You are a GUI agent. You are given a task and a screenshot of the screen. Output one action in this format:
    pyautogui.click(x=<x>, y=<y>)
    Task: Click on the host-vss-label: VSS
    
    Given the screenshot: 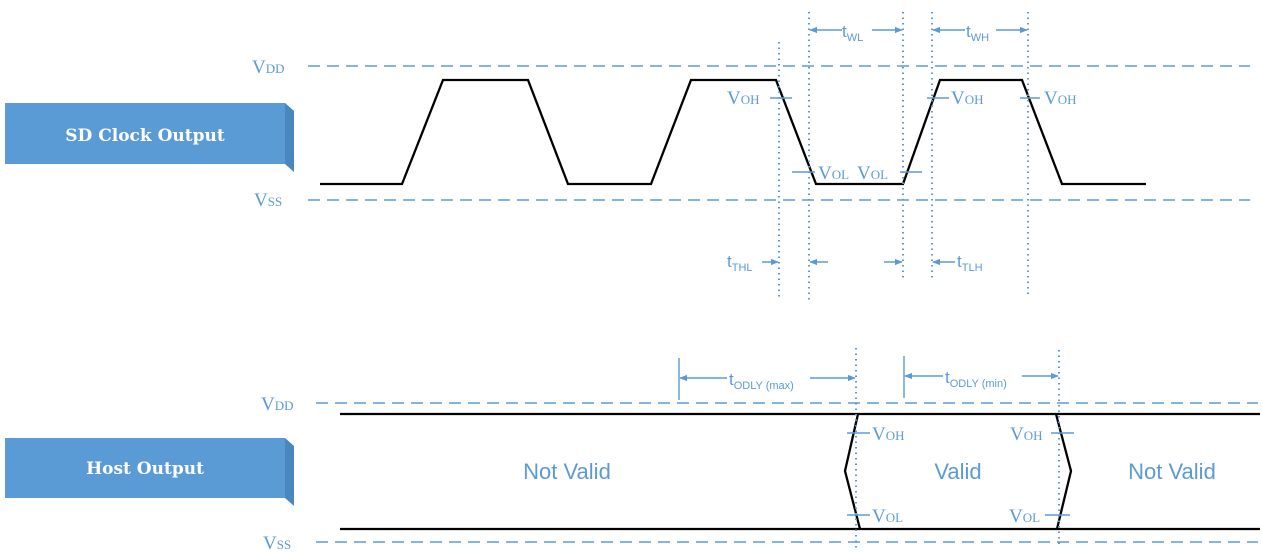 What is the action you would take?
    pyautogui.click(x=277, y=542)
    